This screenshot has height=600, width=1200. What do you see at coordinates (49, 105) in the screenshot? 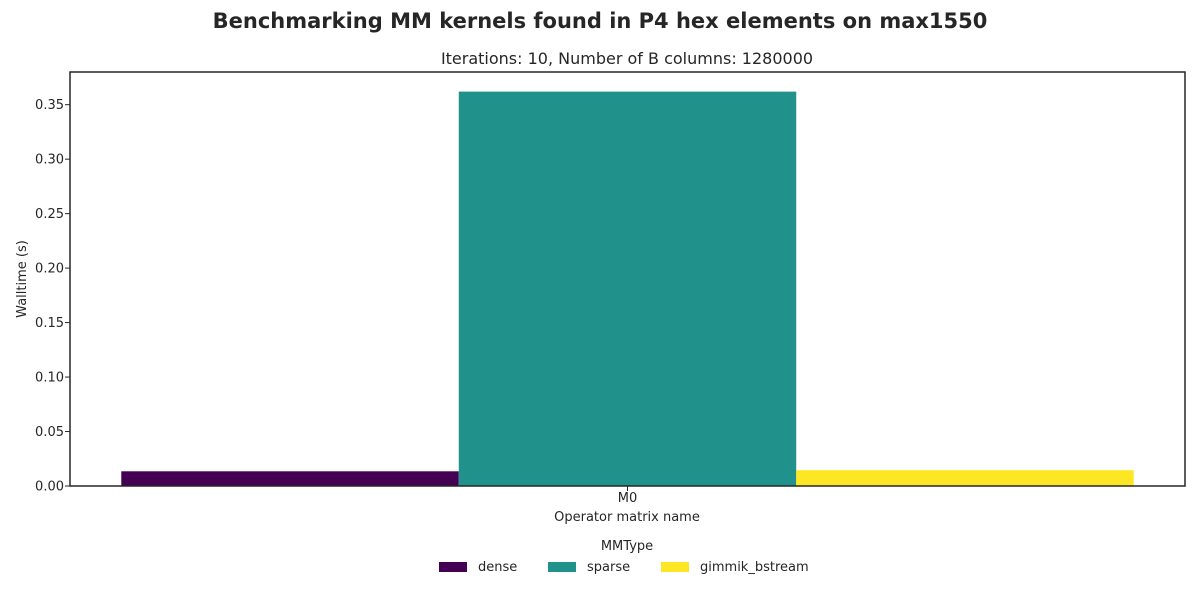
I see `y-tick-label: 0.35` at bounding box center [49, 105].